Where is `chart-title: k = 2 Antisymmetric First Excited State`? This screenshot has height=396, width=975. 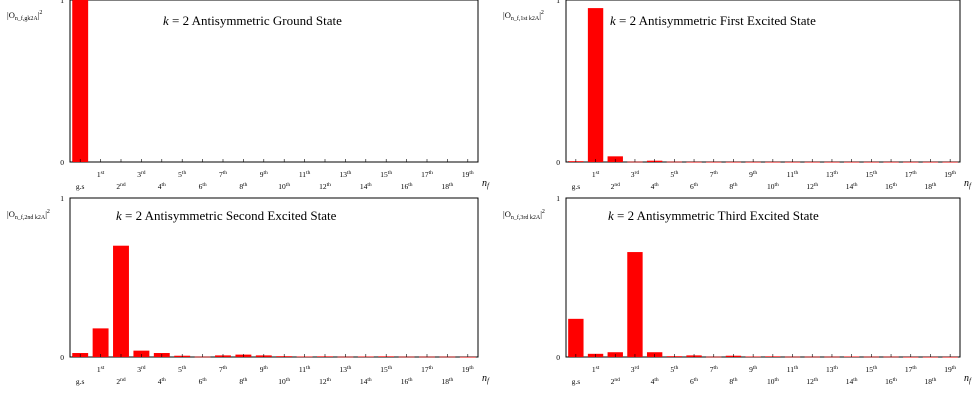
chart-title: k = 2 Antisymmetric First Excited State is located at coordinates (713, 20).